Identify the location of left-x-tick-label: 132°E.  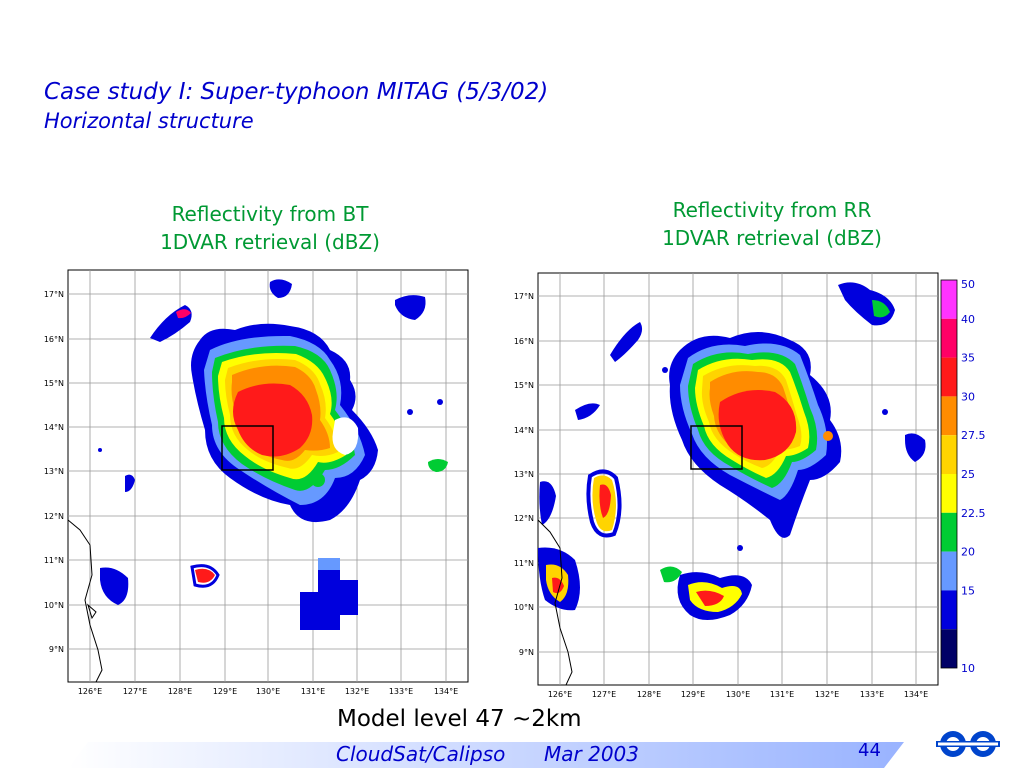
(357, 691).